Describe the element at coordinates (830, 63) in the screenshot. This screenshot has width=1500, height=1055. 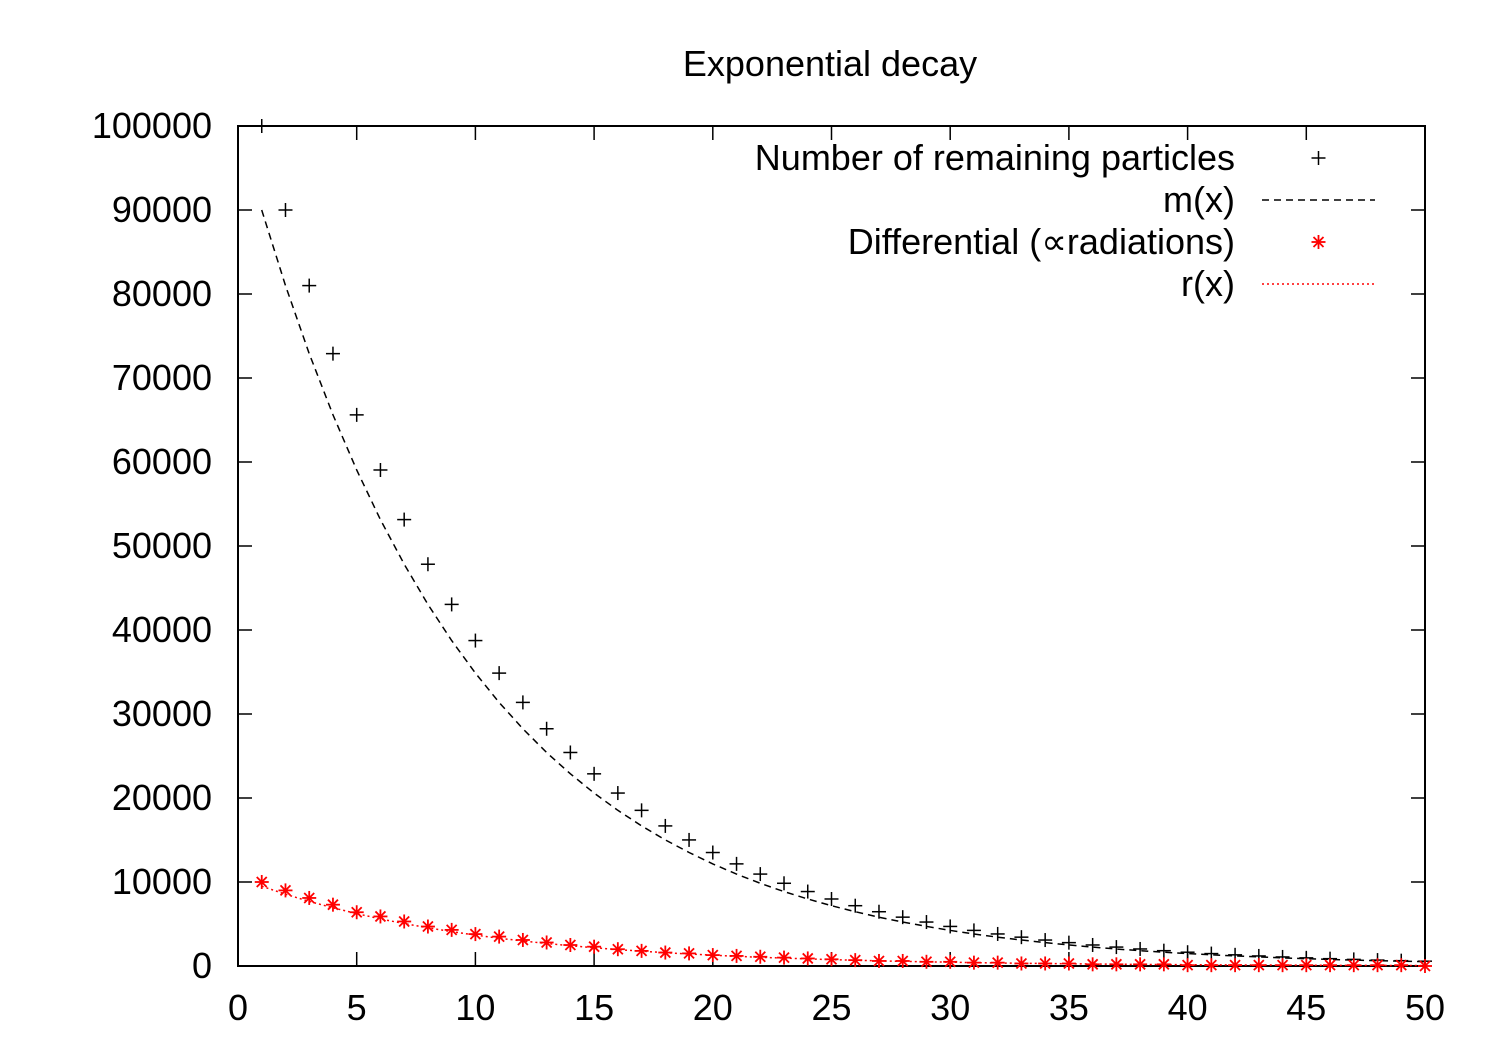
I see `chart-title: Exponential decay` at that location.